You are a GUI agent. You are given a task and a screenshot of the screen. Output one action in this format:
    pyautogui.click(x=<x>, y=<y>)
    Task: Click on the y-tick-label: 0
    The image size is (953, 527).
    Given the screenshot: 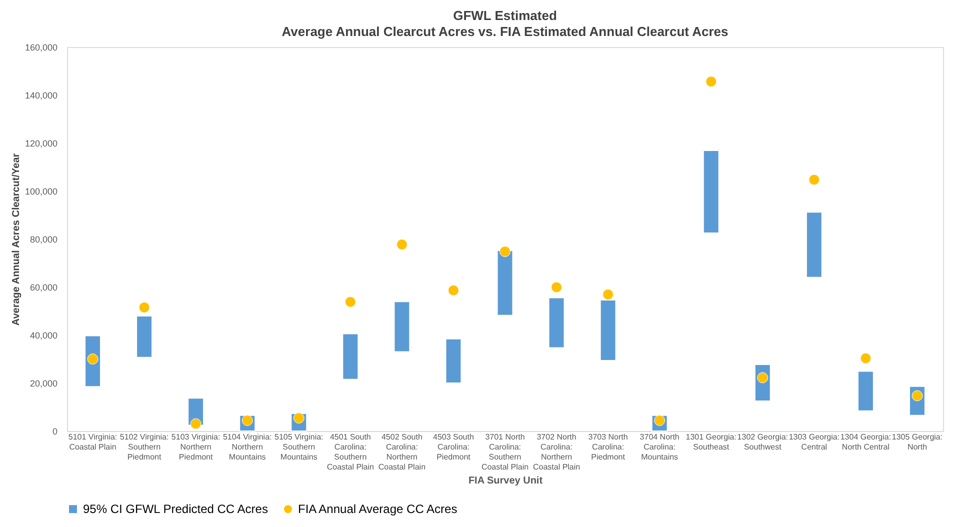 What is the action you would take?
    pyautogui.click(x=55, y=431)
    